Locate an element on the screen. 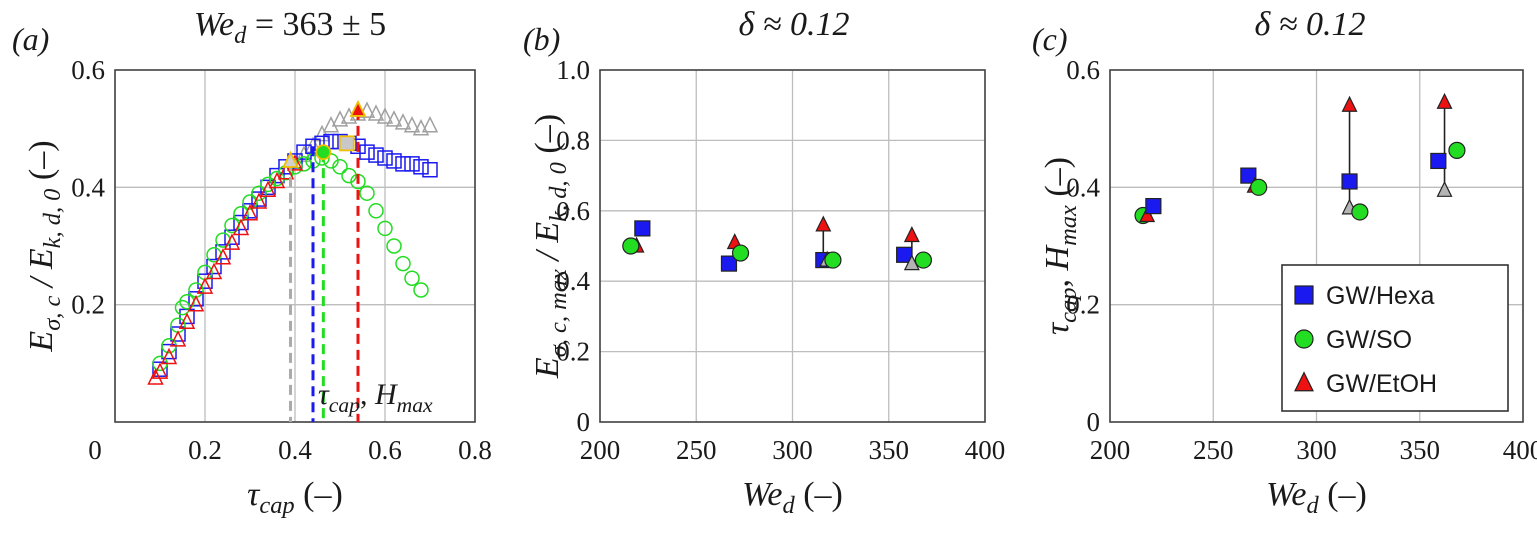 Image resolution: width=1537 pixels, height=533 pixels. y-axis-label-rest: , is located at coordinates (1057, 278).